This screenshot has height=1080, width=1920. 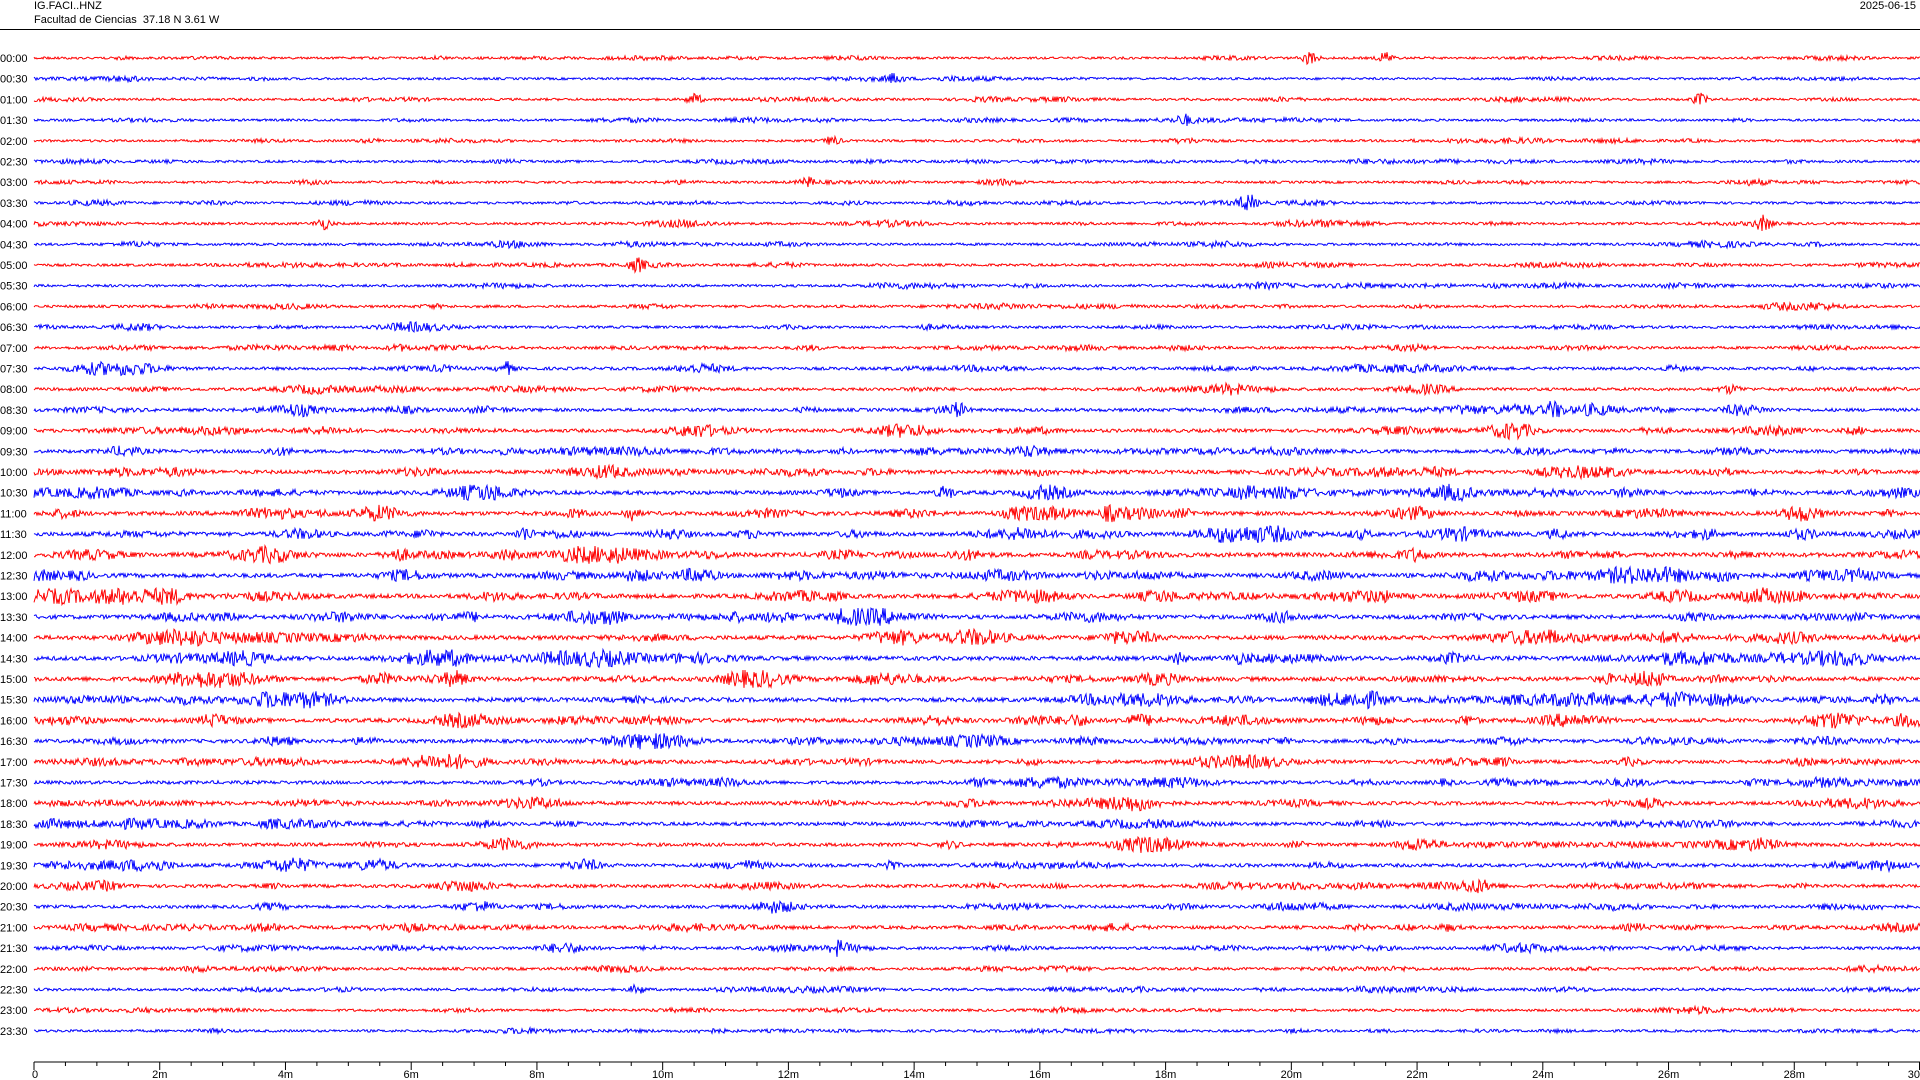 What do you see at coordinates (14, 784) in the screenshot?
I see `row-label: 17:30` at bounding box center [14, 784].